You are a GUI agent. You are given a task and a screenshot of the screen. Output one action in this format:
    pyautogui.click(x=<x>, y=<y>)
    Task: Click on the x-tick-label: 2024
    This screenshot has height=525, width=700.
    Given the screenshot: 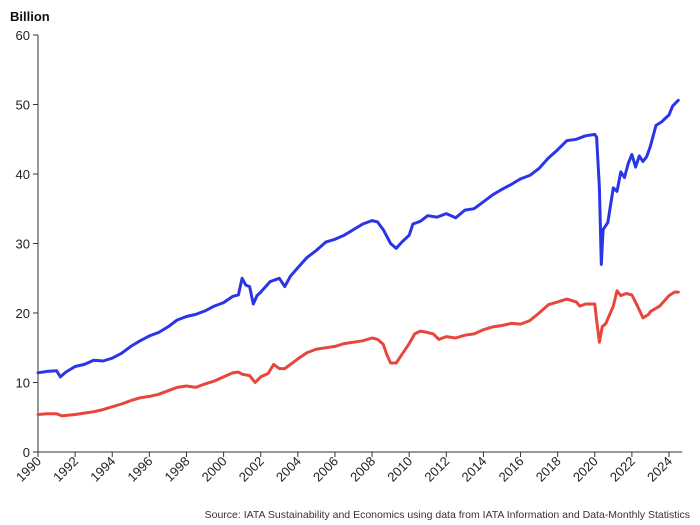 What is the action you would take?
    pyautogui.click(x=659, y=469)
    